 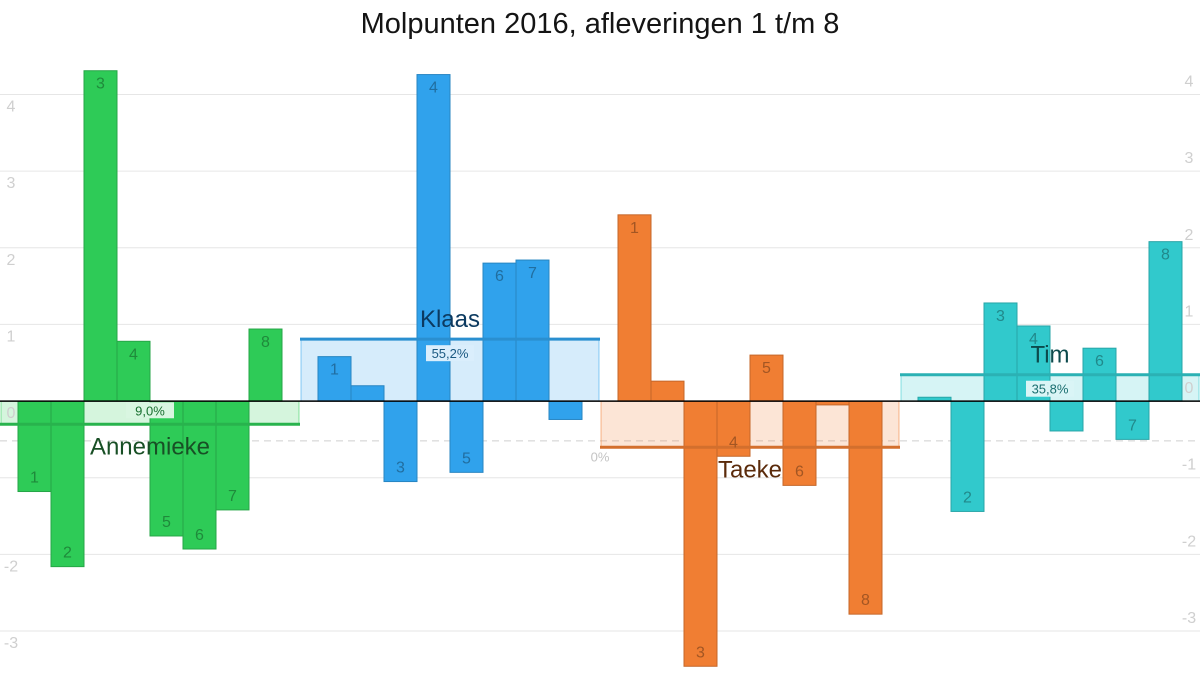 What do you see at coordinates (1189, 388) in the screenshot?
I see `y-tick-label-right: 0` at bounding box center [1189, 388].